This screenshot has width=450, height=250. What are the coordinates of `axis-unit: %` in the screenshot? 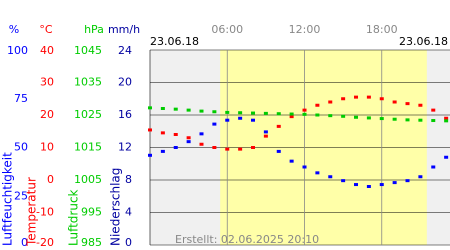 It's located at (14, 29).